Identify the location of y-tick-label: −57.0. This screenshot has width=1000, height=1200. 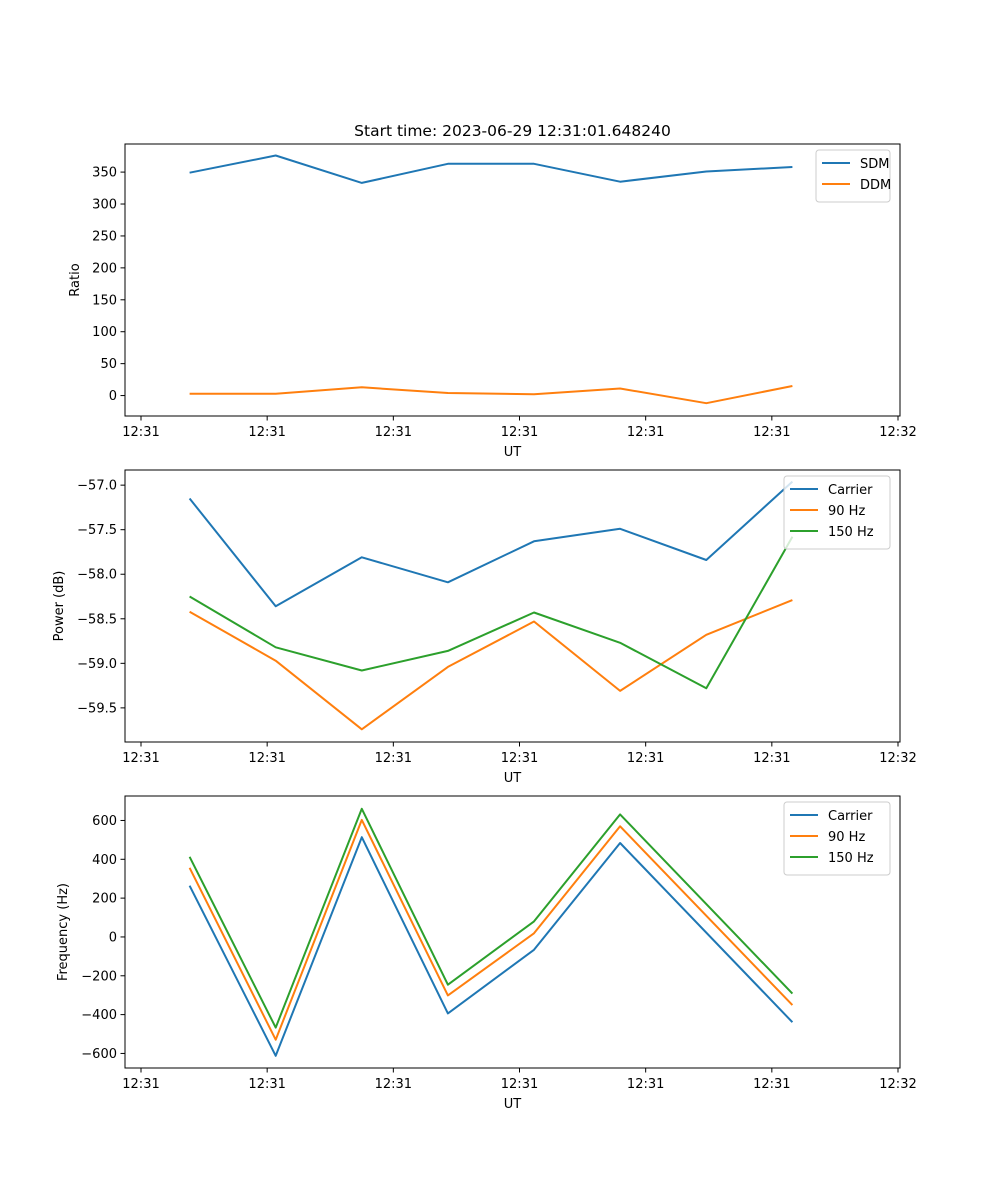
(97, 486).